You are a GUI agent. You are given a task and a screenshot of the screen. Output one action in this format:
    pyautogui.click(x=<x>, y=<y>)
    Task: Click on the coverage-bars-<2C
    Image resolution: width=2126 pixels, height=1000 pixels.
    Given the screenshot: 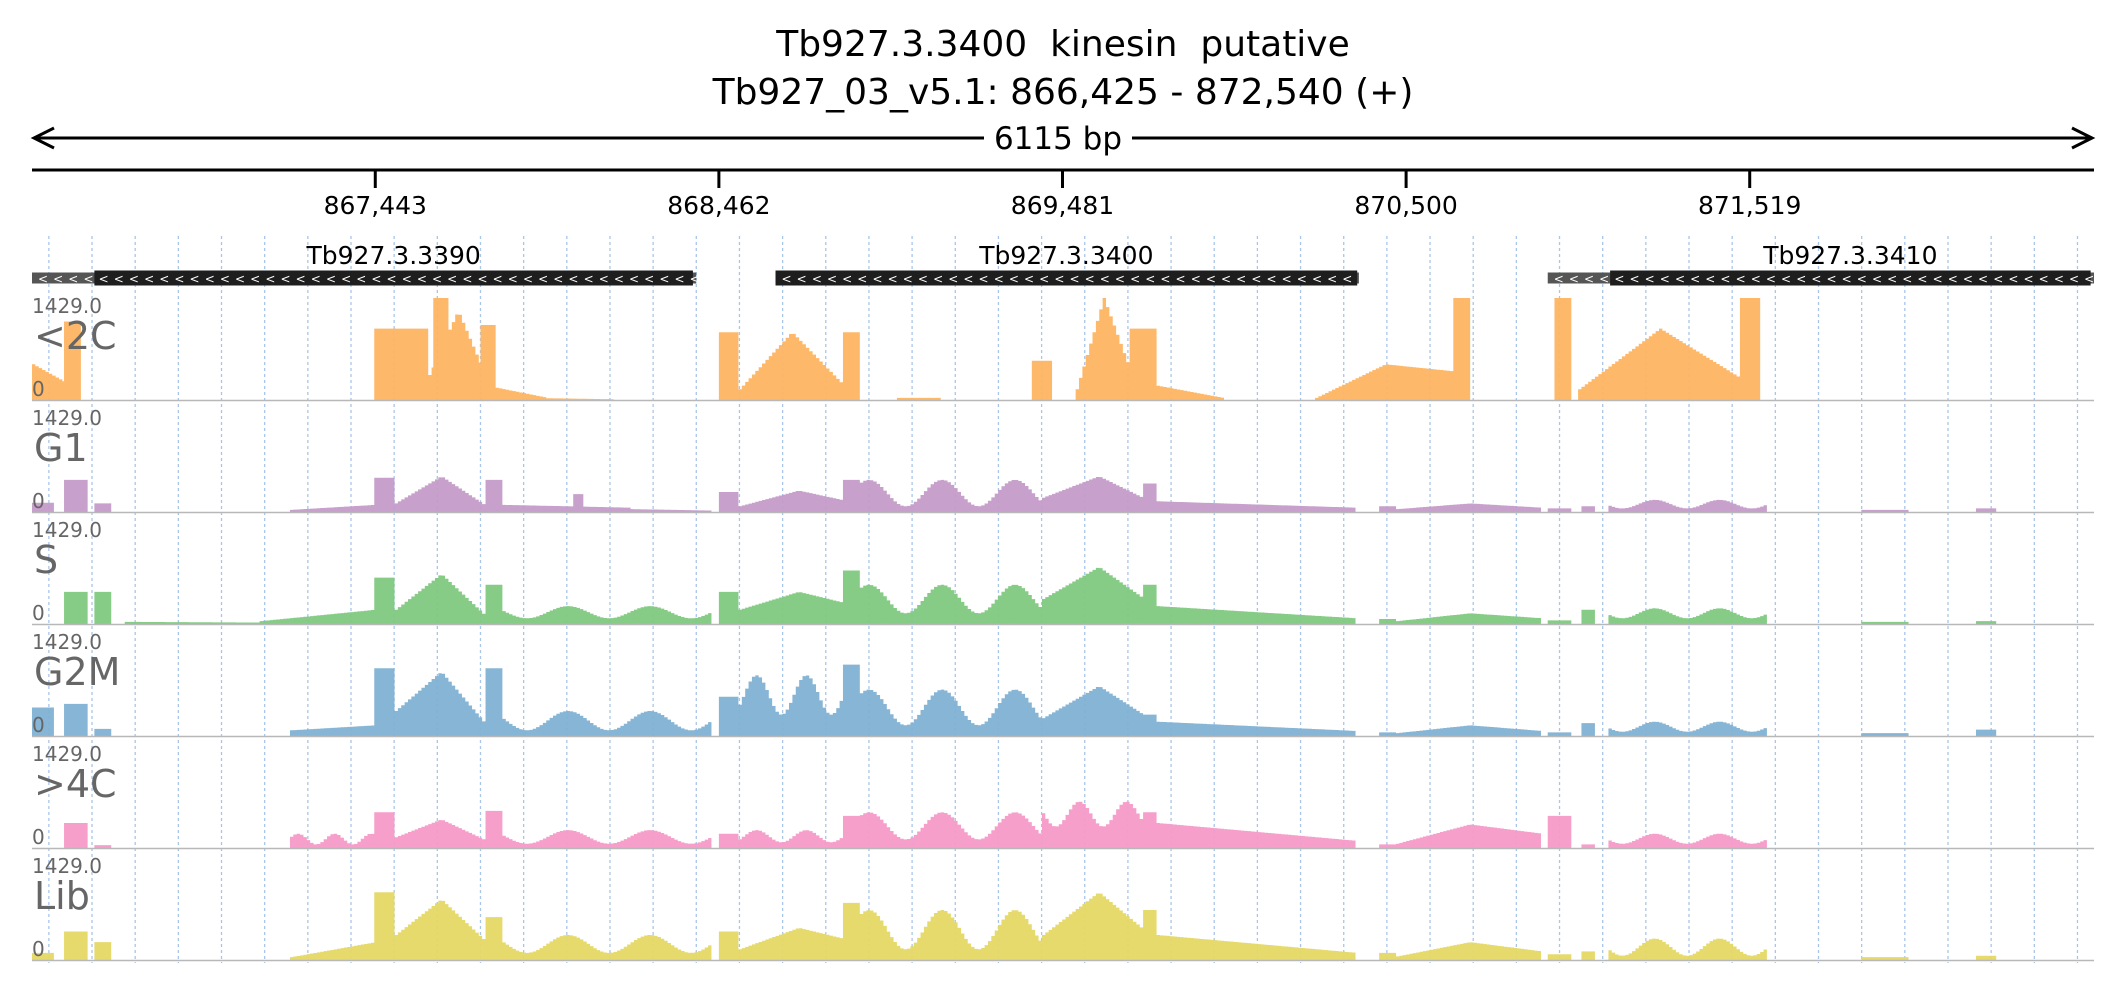 What is the action you would take?
    pyautogui.click(x=896, y=349)
    